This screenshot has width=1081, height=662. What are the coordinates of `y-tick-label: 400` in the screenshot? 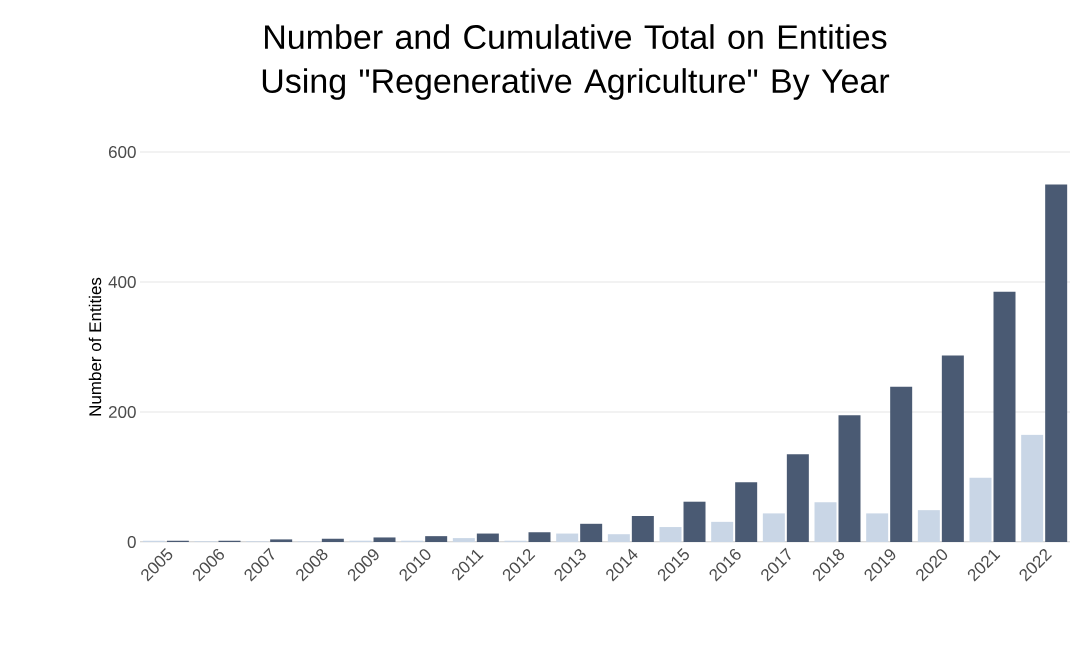 It's located at (122, 282).